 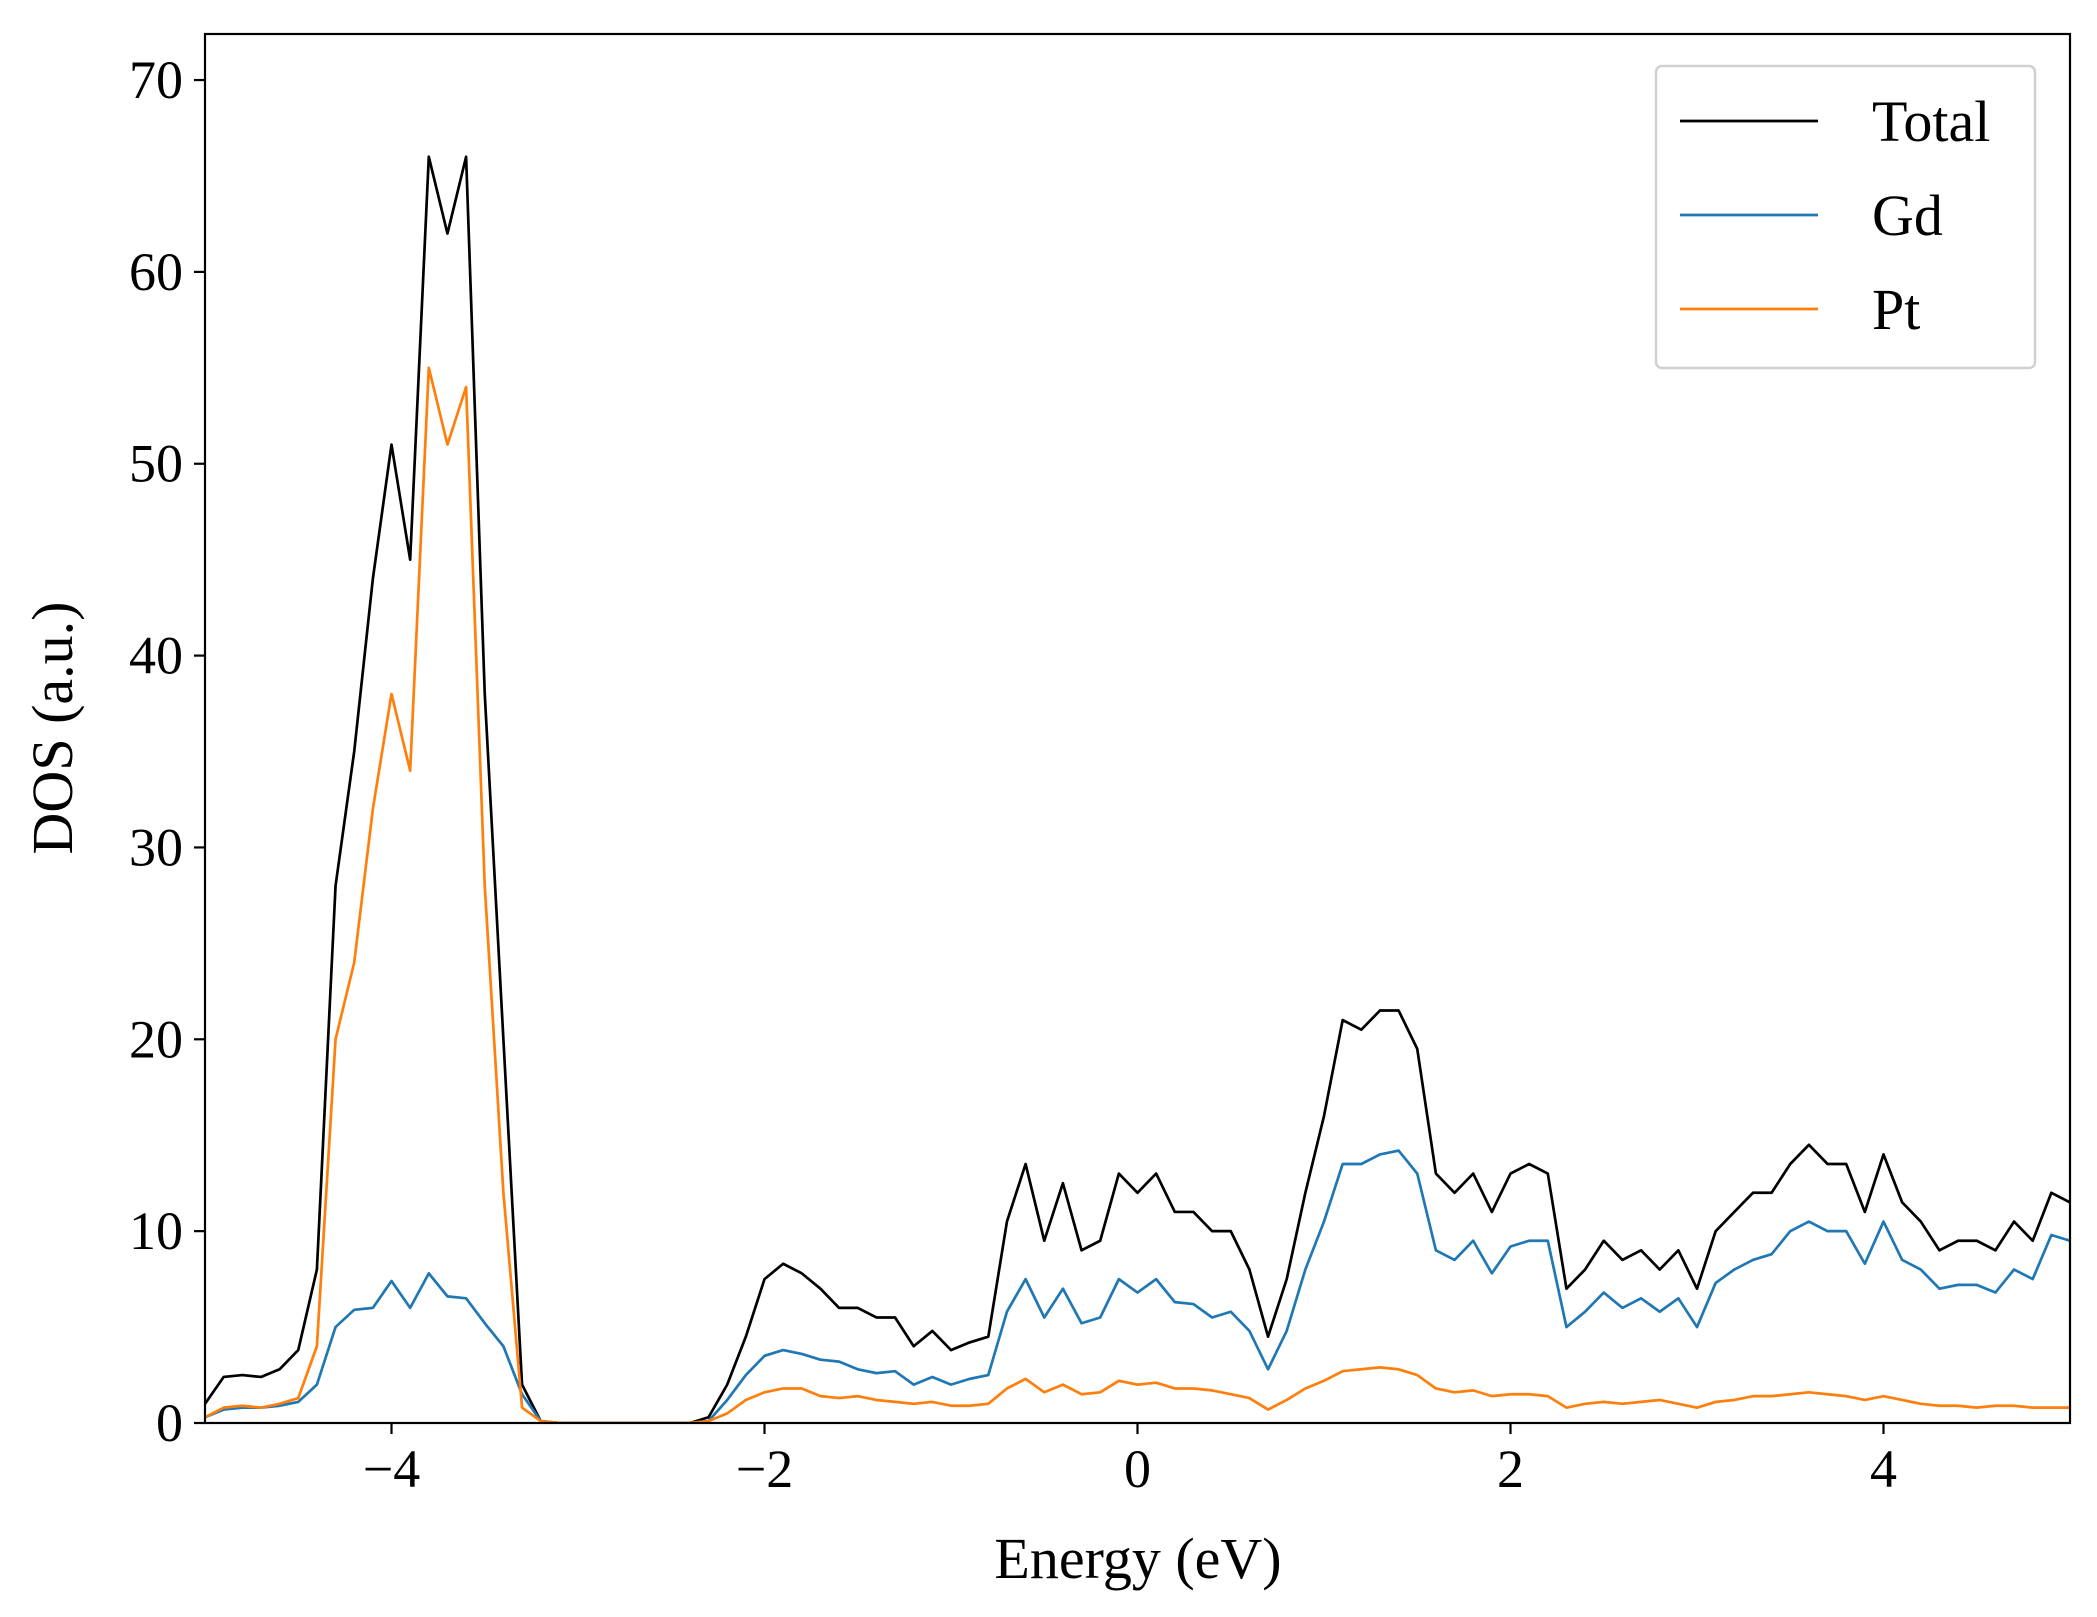 What do you see at coordinates (156, 656) in the screenshot?
I see `y-tick-label: 40` at bounding box center [156, 656].